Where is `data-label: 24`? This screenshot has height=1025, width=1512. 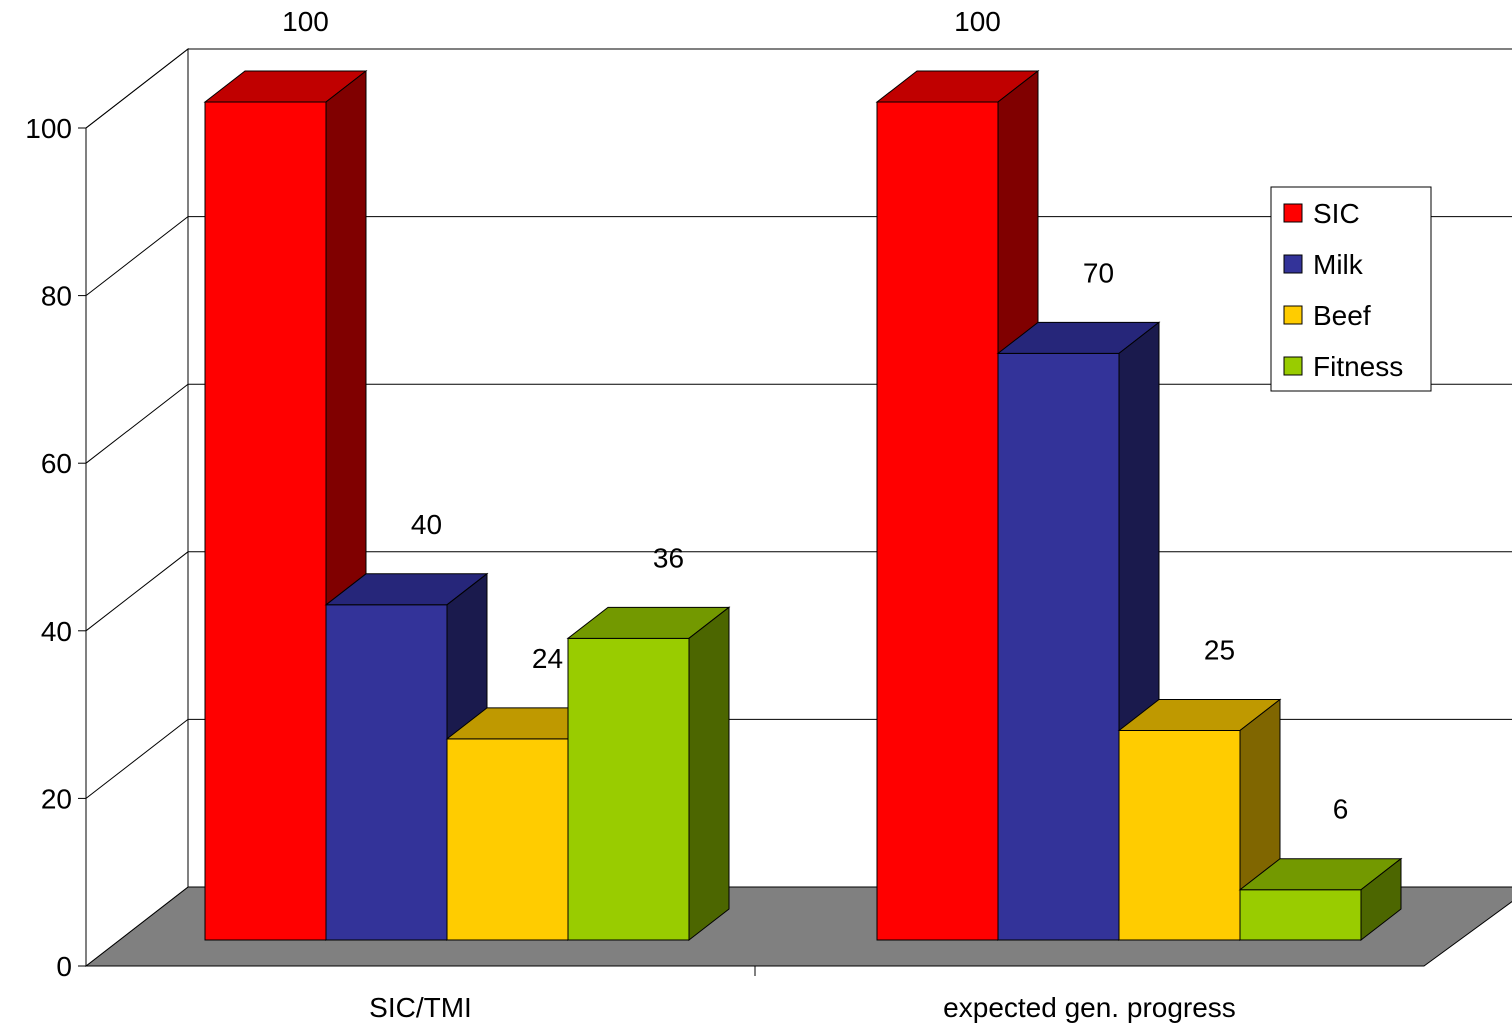
data-label: 24 is located at coordinates (547, 658).